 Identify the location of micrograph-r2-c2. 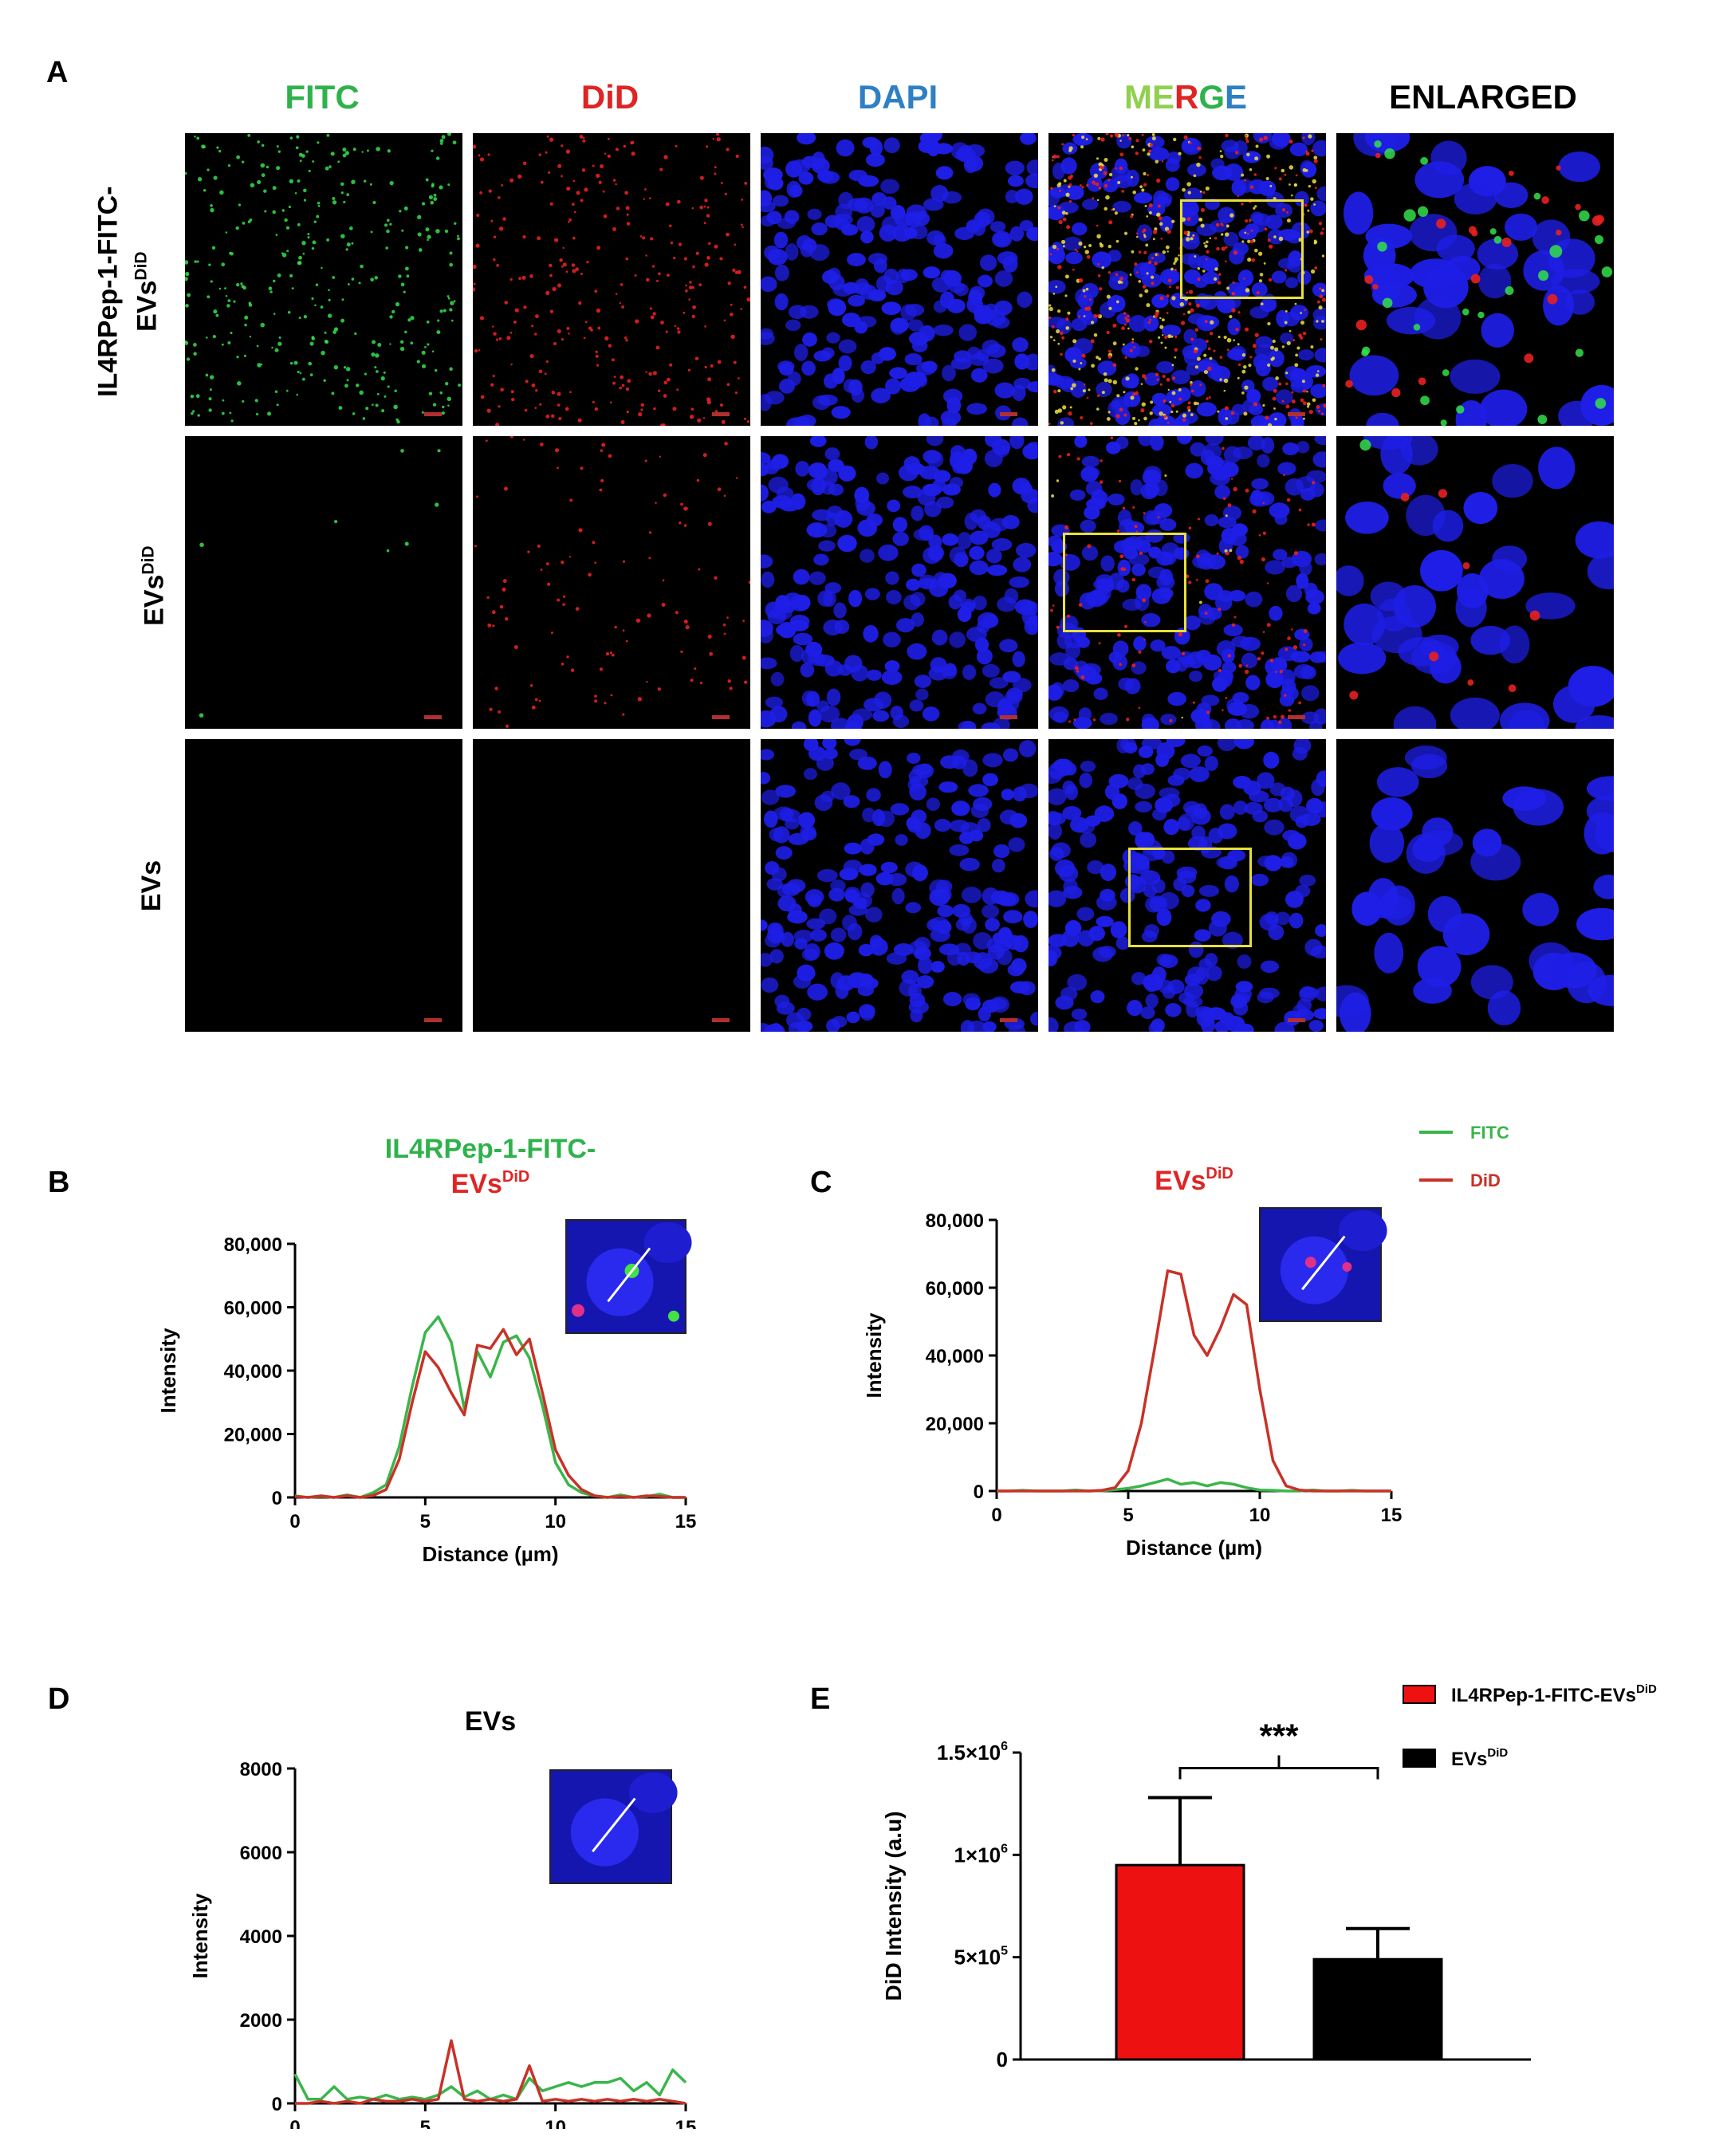
(612, 582).